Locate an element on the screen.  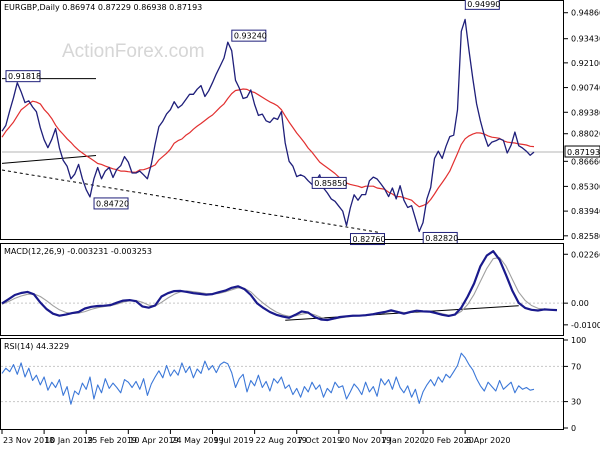
rsi-y-tick-label: 30 is located at coordinates (576, 402).